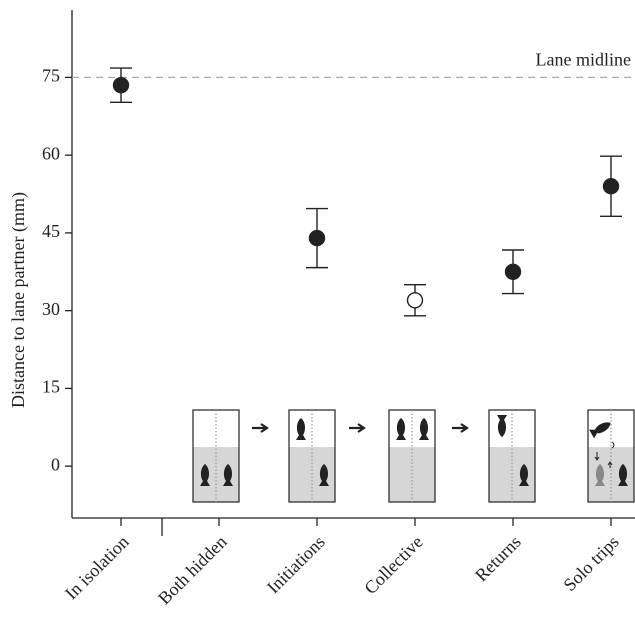 The image size is (635, 629). Describe the element at coordinates (583, 60) in the screenshot. I see `reference-label: Lane midline` at that location.